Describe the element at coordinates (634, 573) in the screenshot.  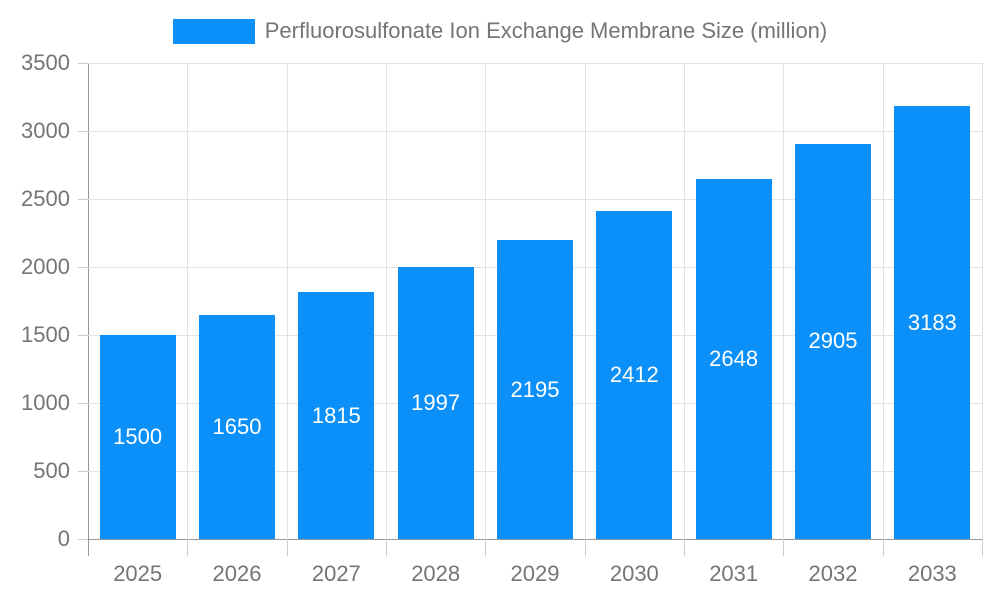
I see `x-axis-label: 2030` at that location.